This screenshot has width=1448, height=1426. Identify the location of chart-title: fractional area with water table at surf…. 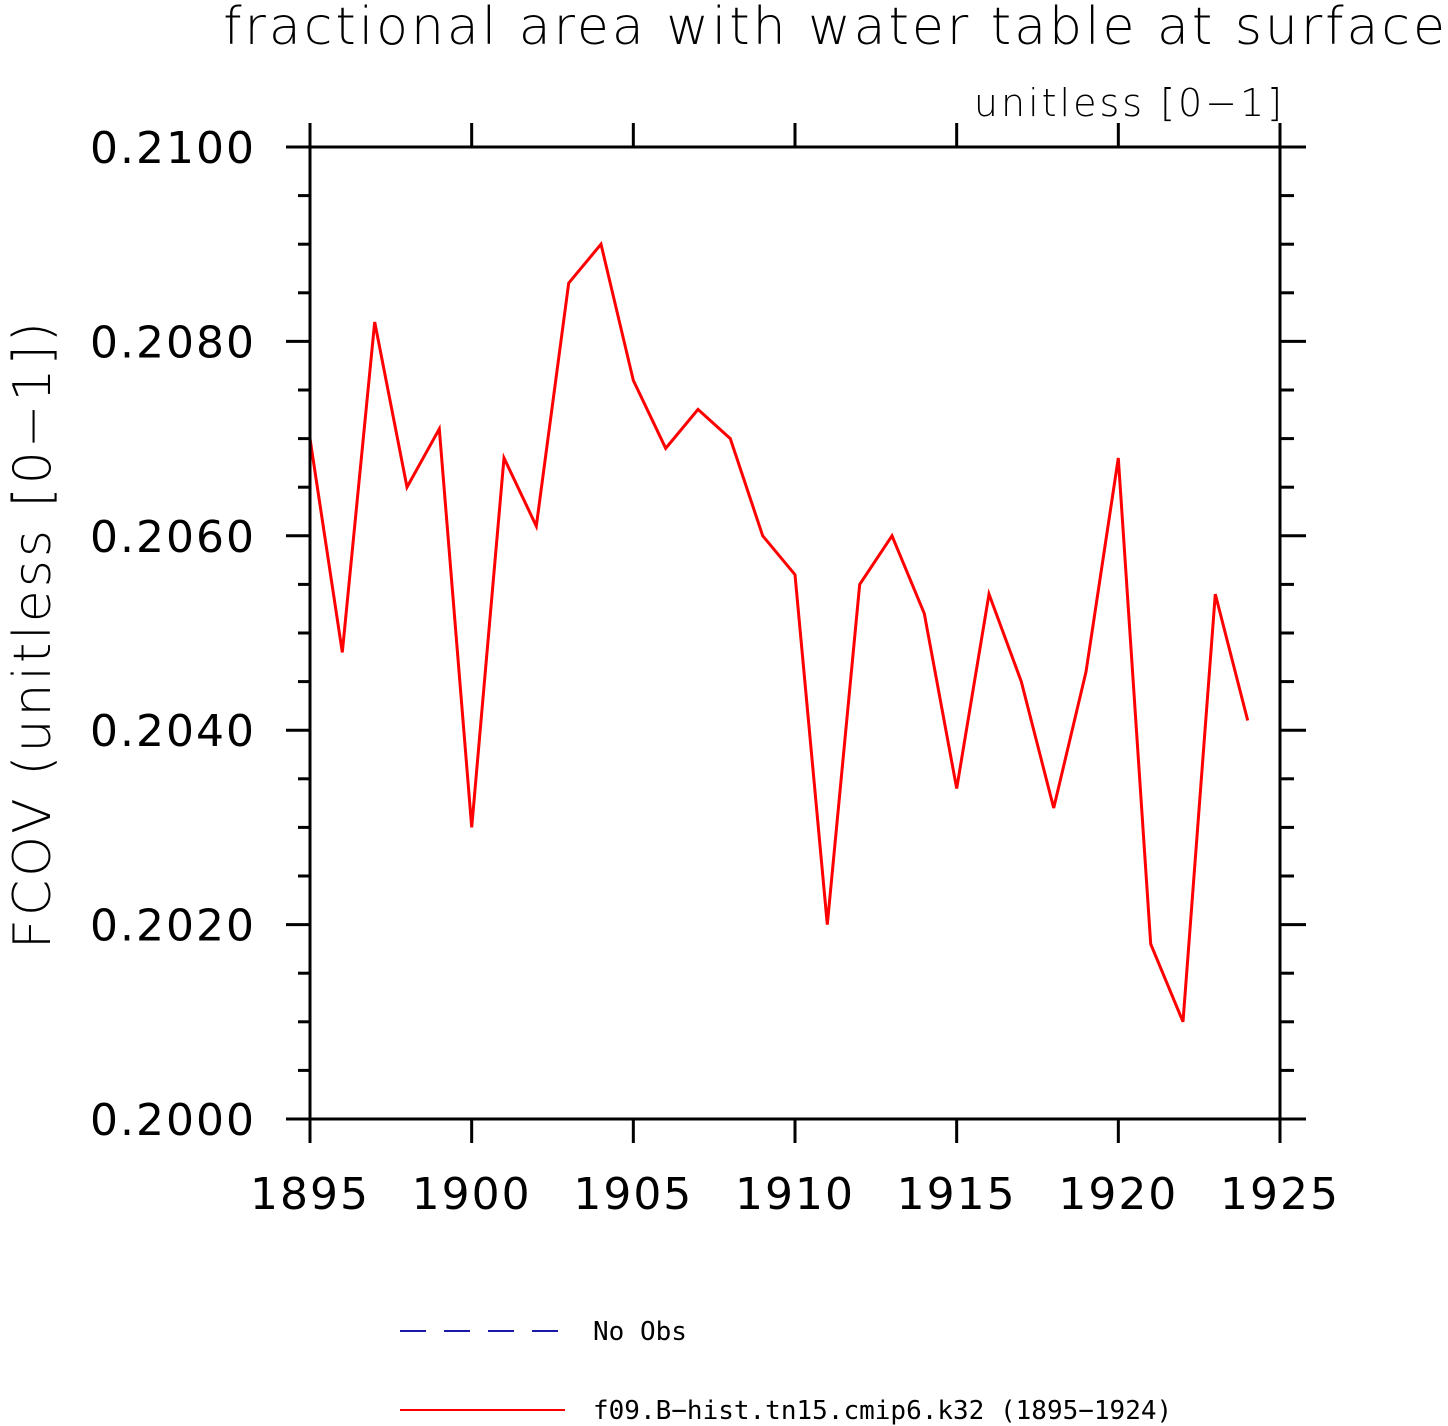
(835, 28).